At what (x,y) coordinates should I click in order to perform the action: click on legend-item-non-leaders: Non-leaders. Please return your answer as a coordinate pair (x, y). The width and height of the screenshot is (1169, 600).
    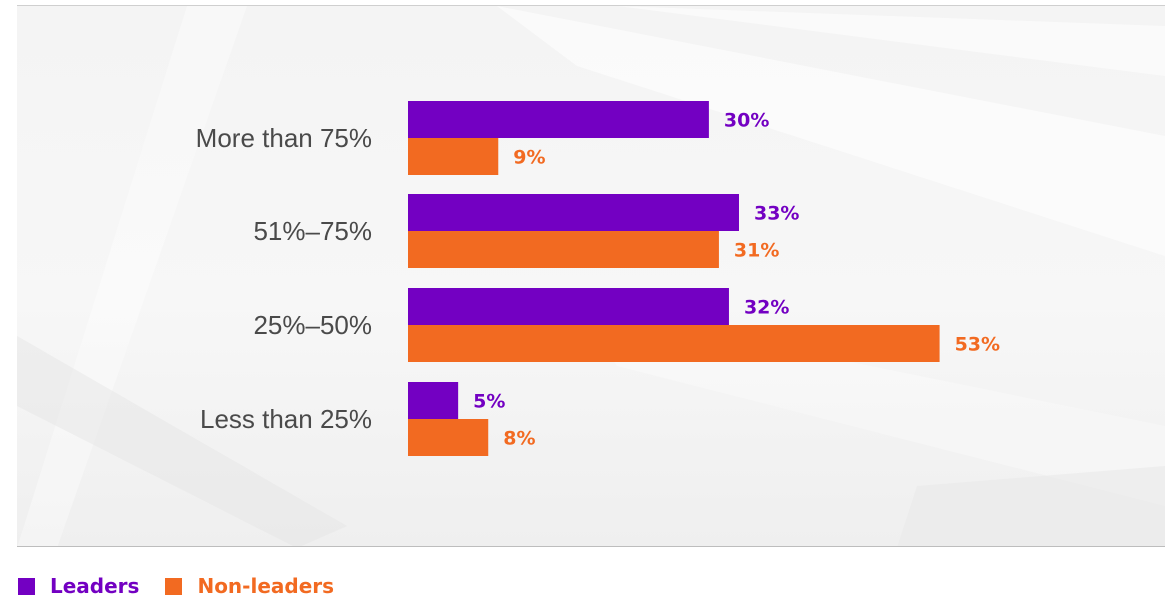
    Looking at the image, I should click on (249, 586).